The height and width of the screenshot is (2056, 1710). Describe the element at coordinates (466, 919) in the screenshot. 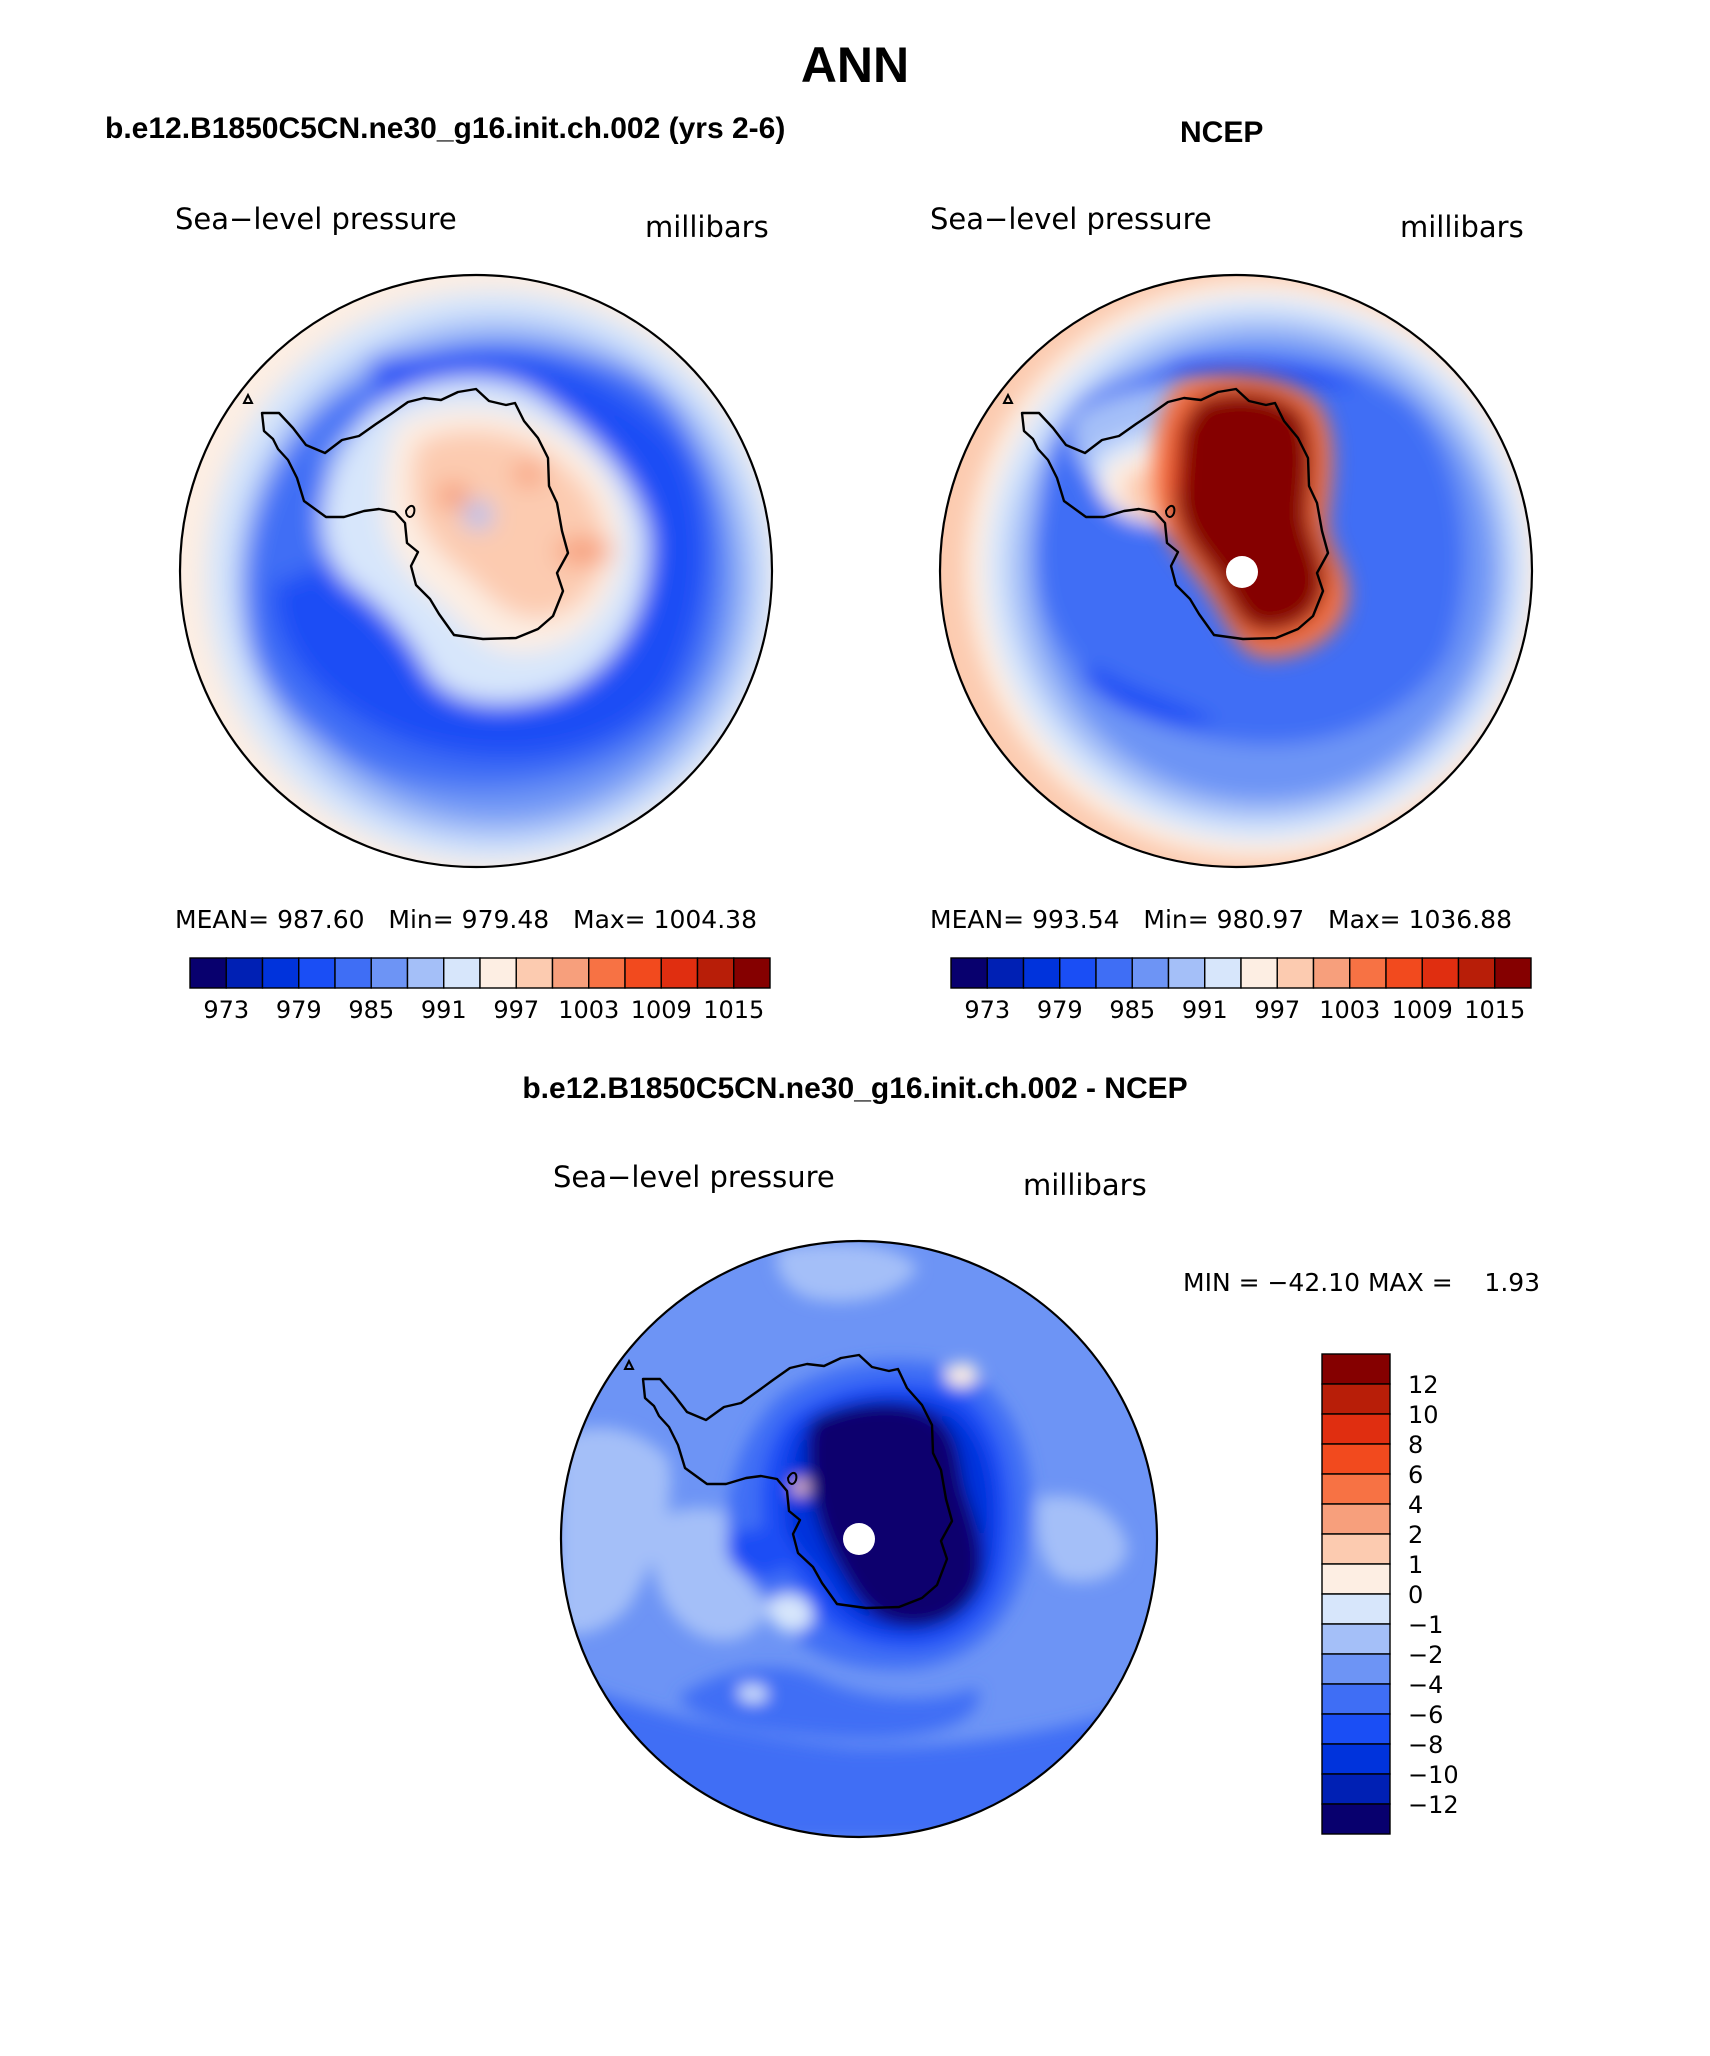

I see `model-stats: MEAN= 987.60 Min= 979.48 Max= 1004.38` at that location.